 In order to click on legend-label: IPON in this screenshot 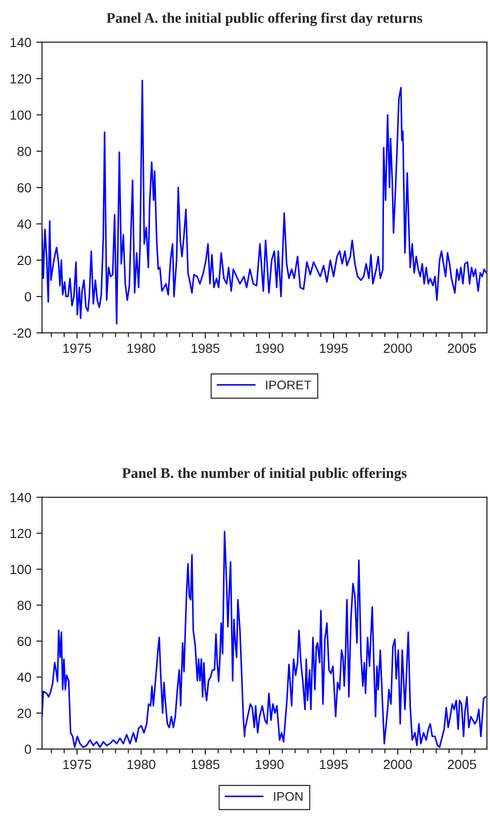, I will do `click(288, 796)`.